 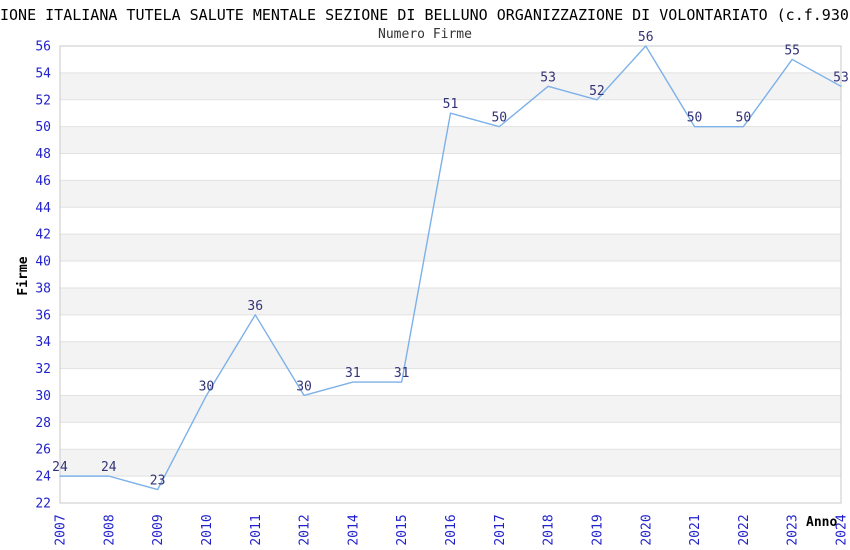 What do you see at coordinates (597, 529) in the screenshot?
I see `x-tick-label: 2019` at bounding box center [597, 529].